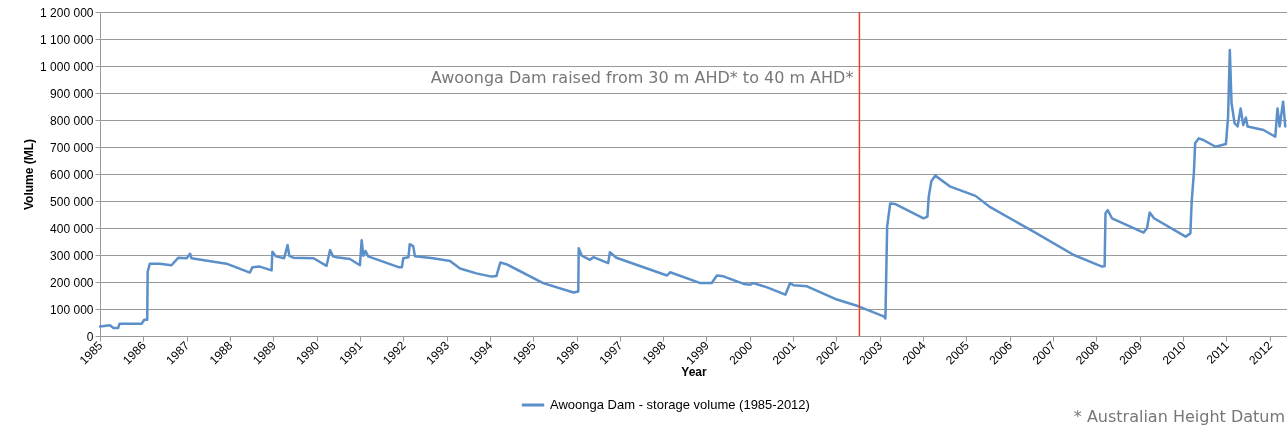 The image size is (1287, 428). I want to click on y-tick-label: 900 000, so click(72, 93).